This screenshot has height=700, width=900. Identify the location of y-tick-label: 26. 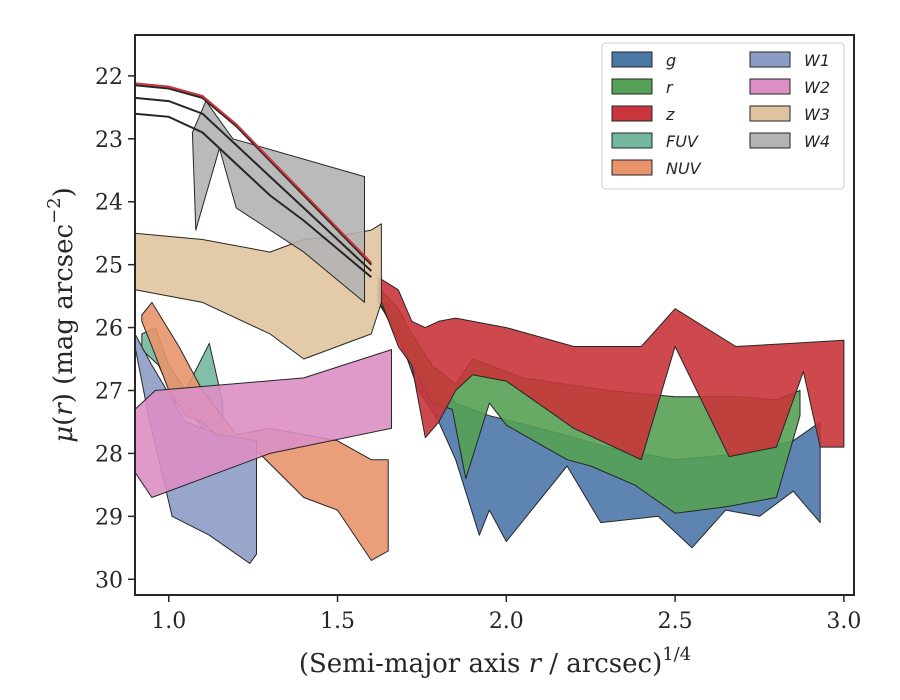
(109, 329).